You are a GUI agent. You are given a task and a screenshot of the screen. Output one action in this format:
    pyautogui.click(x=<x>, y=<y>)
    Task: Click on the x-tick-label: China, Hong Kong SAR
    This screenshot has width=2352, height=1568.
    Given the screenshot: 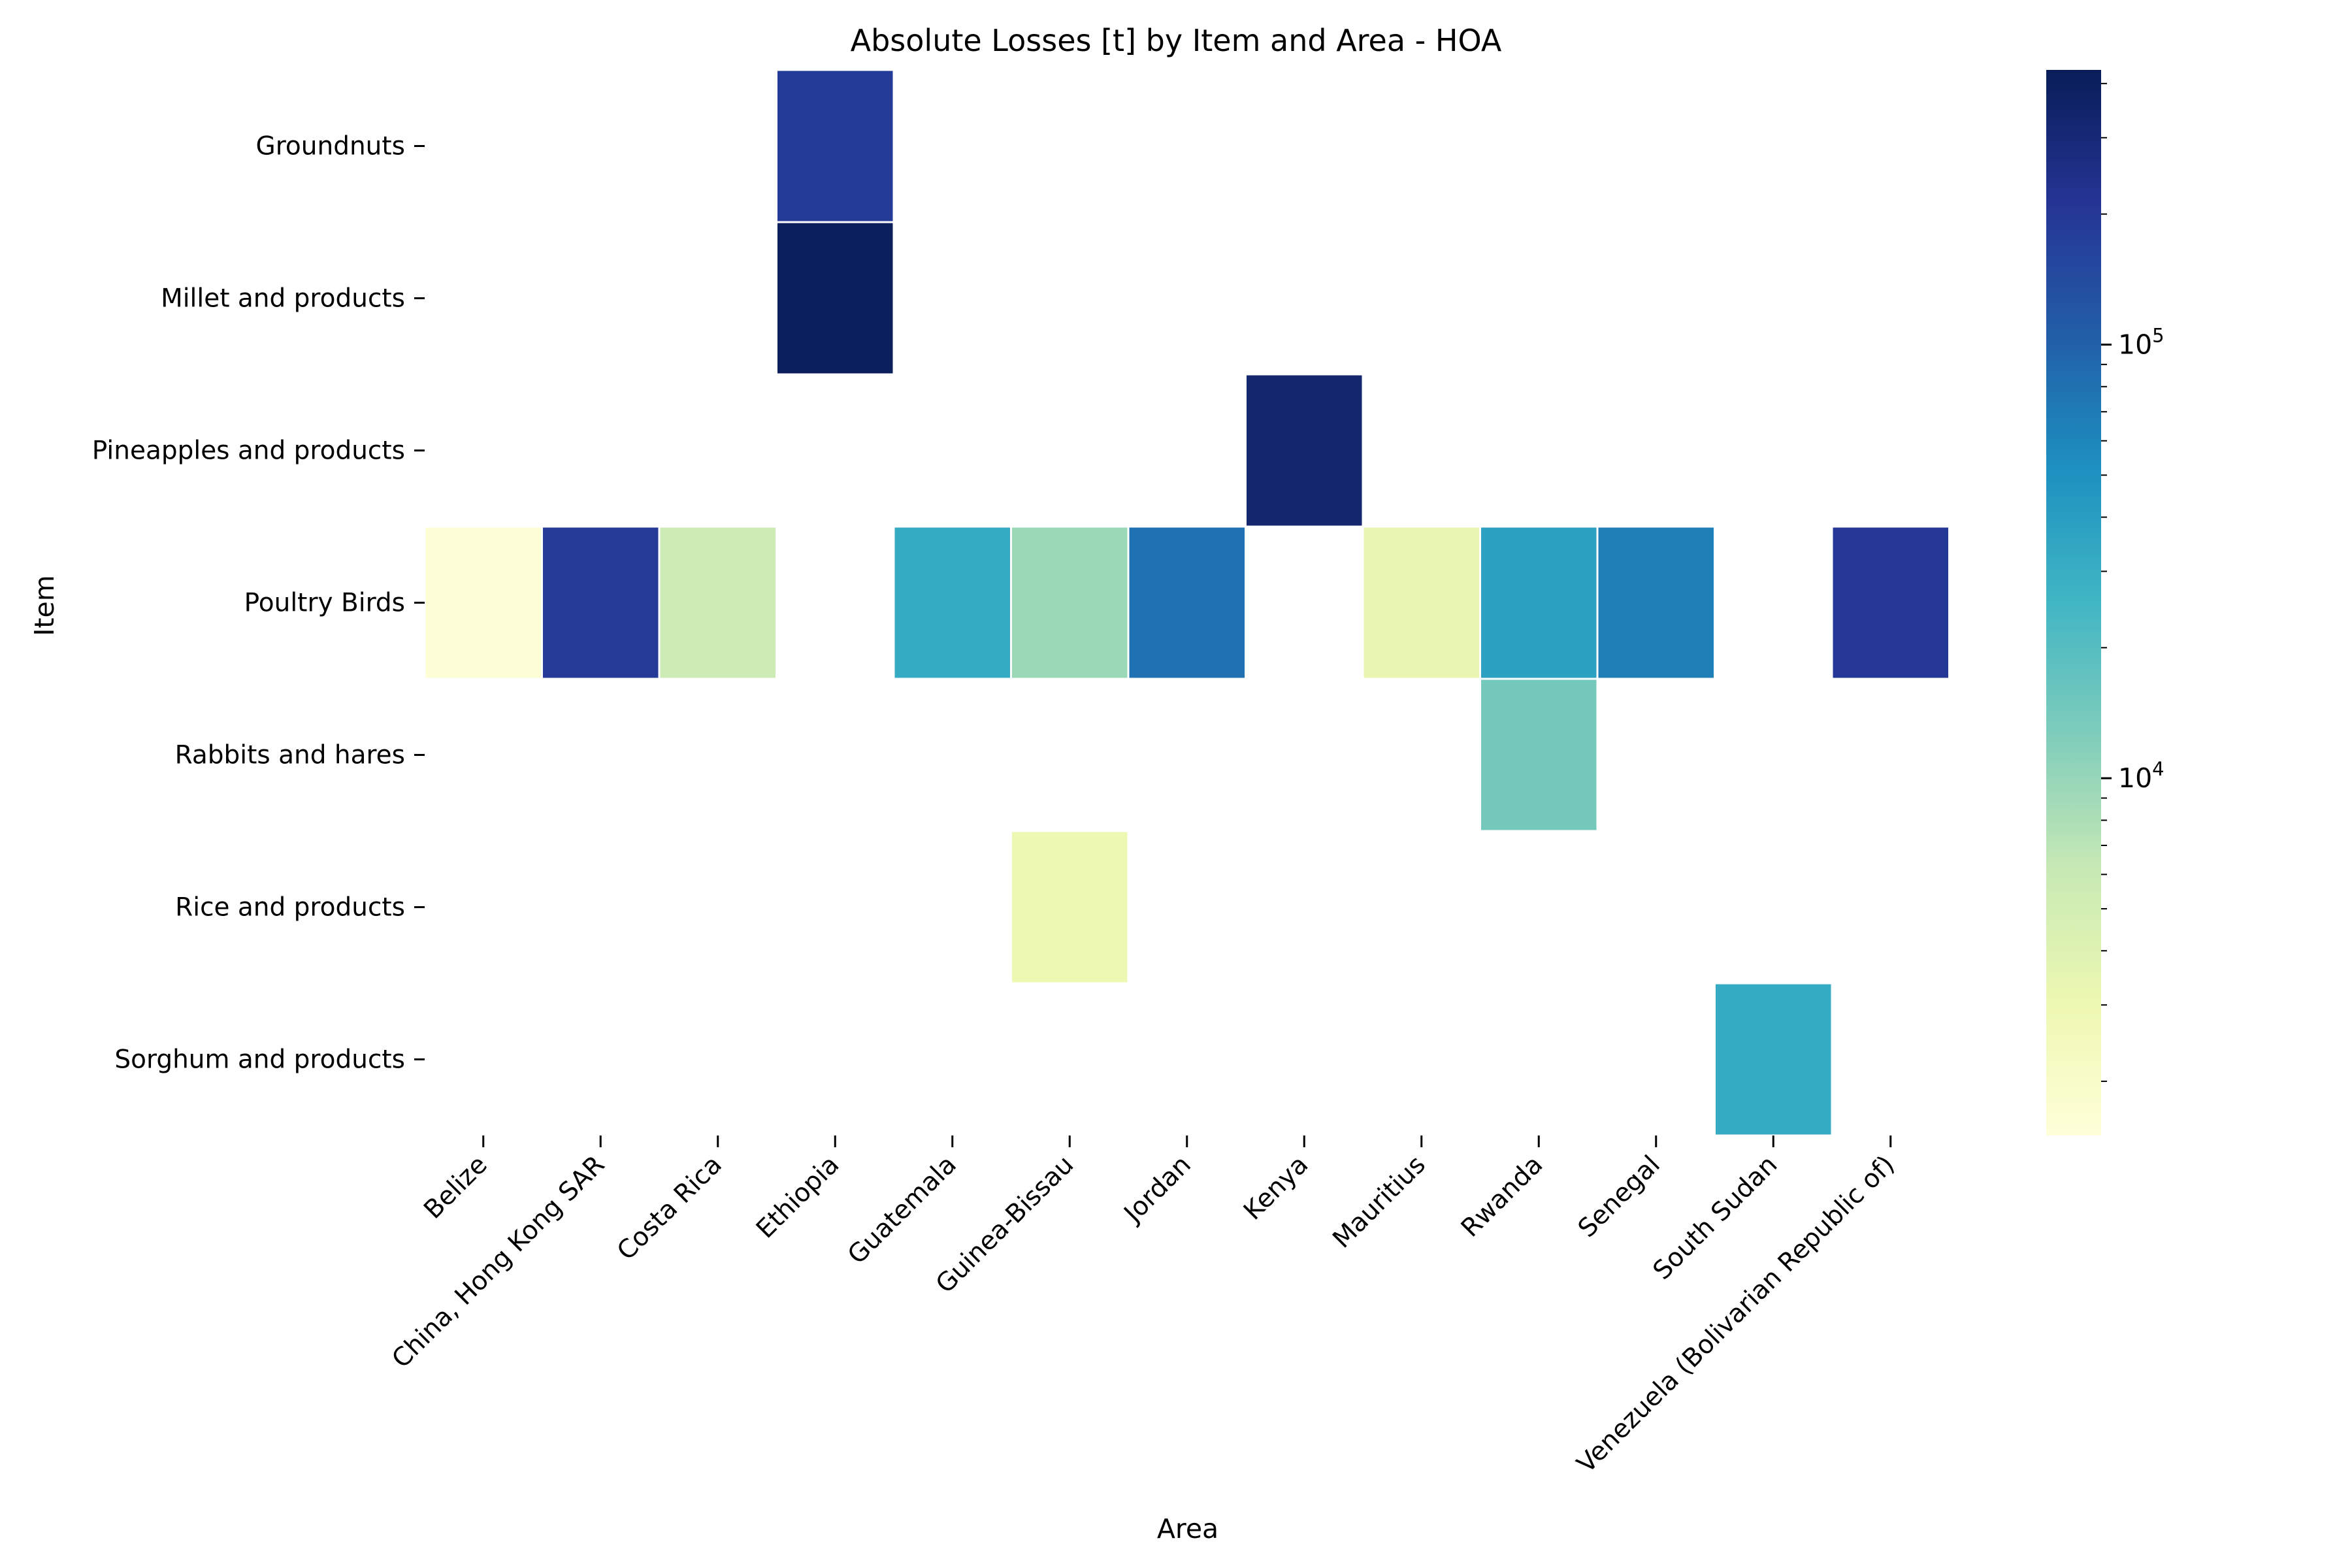 What is the action you would take?
    pyautogui.click(x=498, y=1262)
    